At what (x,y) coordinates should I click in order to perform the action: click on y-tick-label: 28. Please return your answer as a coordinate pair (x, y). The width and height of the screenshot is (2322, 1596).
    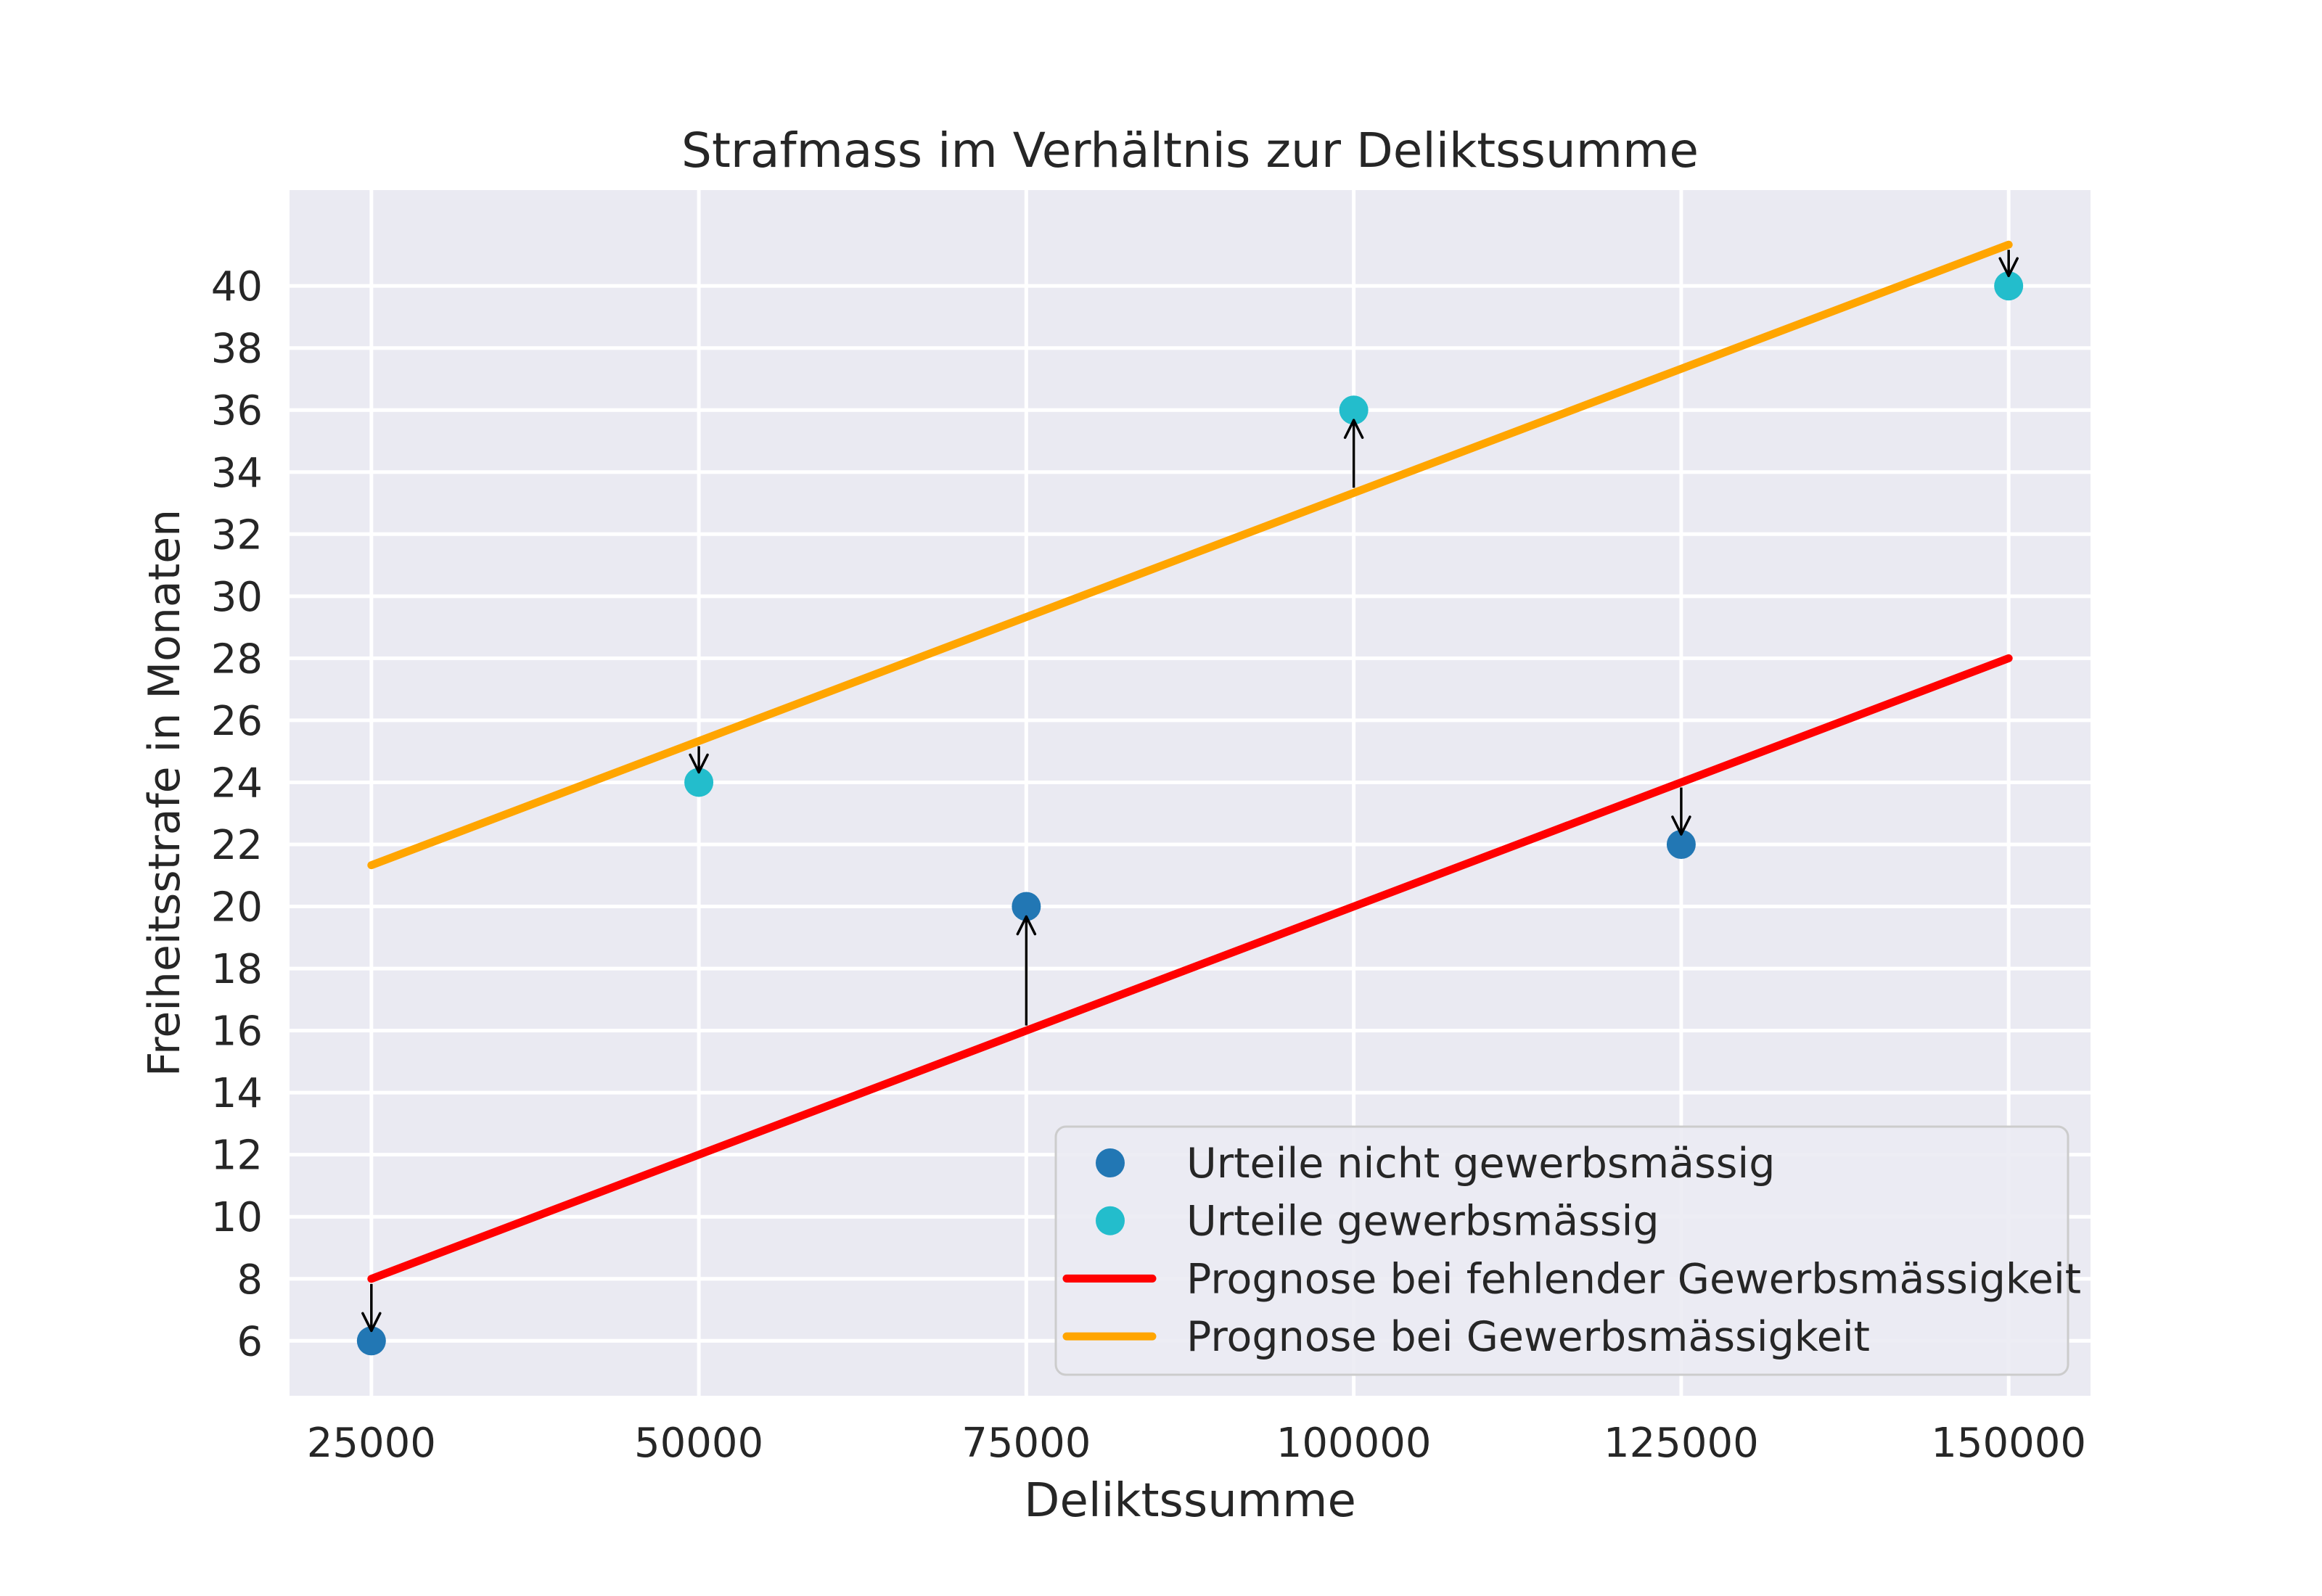
    Looking at the image, I should click on (237, 659).